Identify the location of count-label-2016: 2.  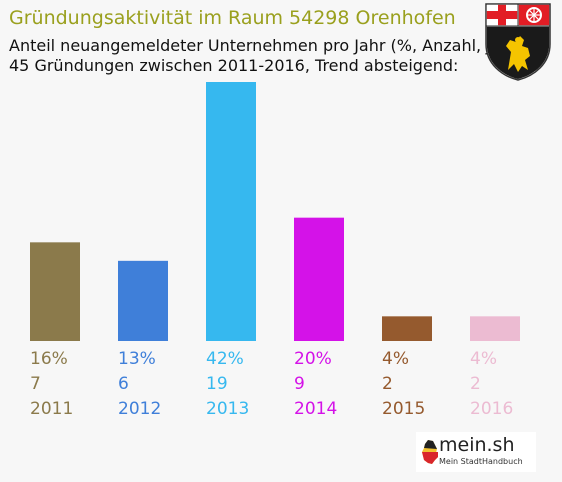
(475, 384).